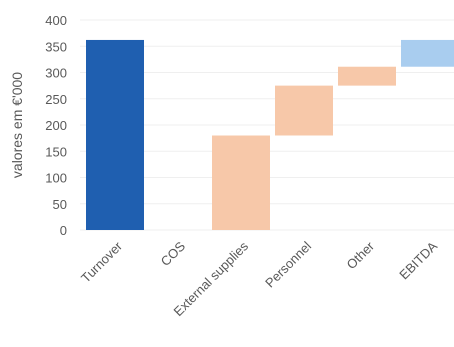 Image resolution: width=454 pixels, height=347 pixels. Describe the element at coordinates (304, 110) in the screenshot. I see `bar-personnel` at that location.